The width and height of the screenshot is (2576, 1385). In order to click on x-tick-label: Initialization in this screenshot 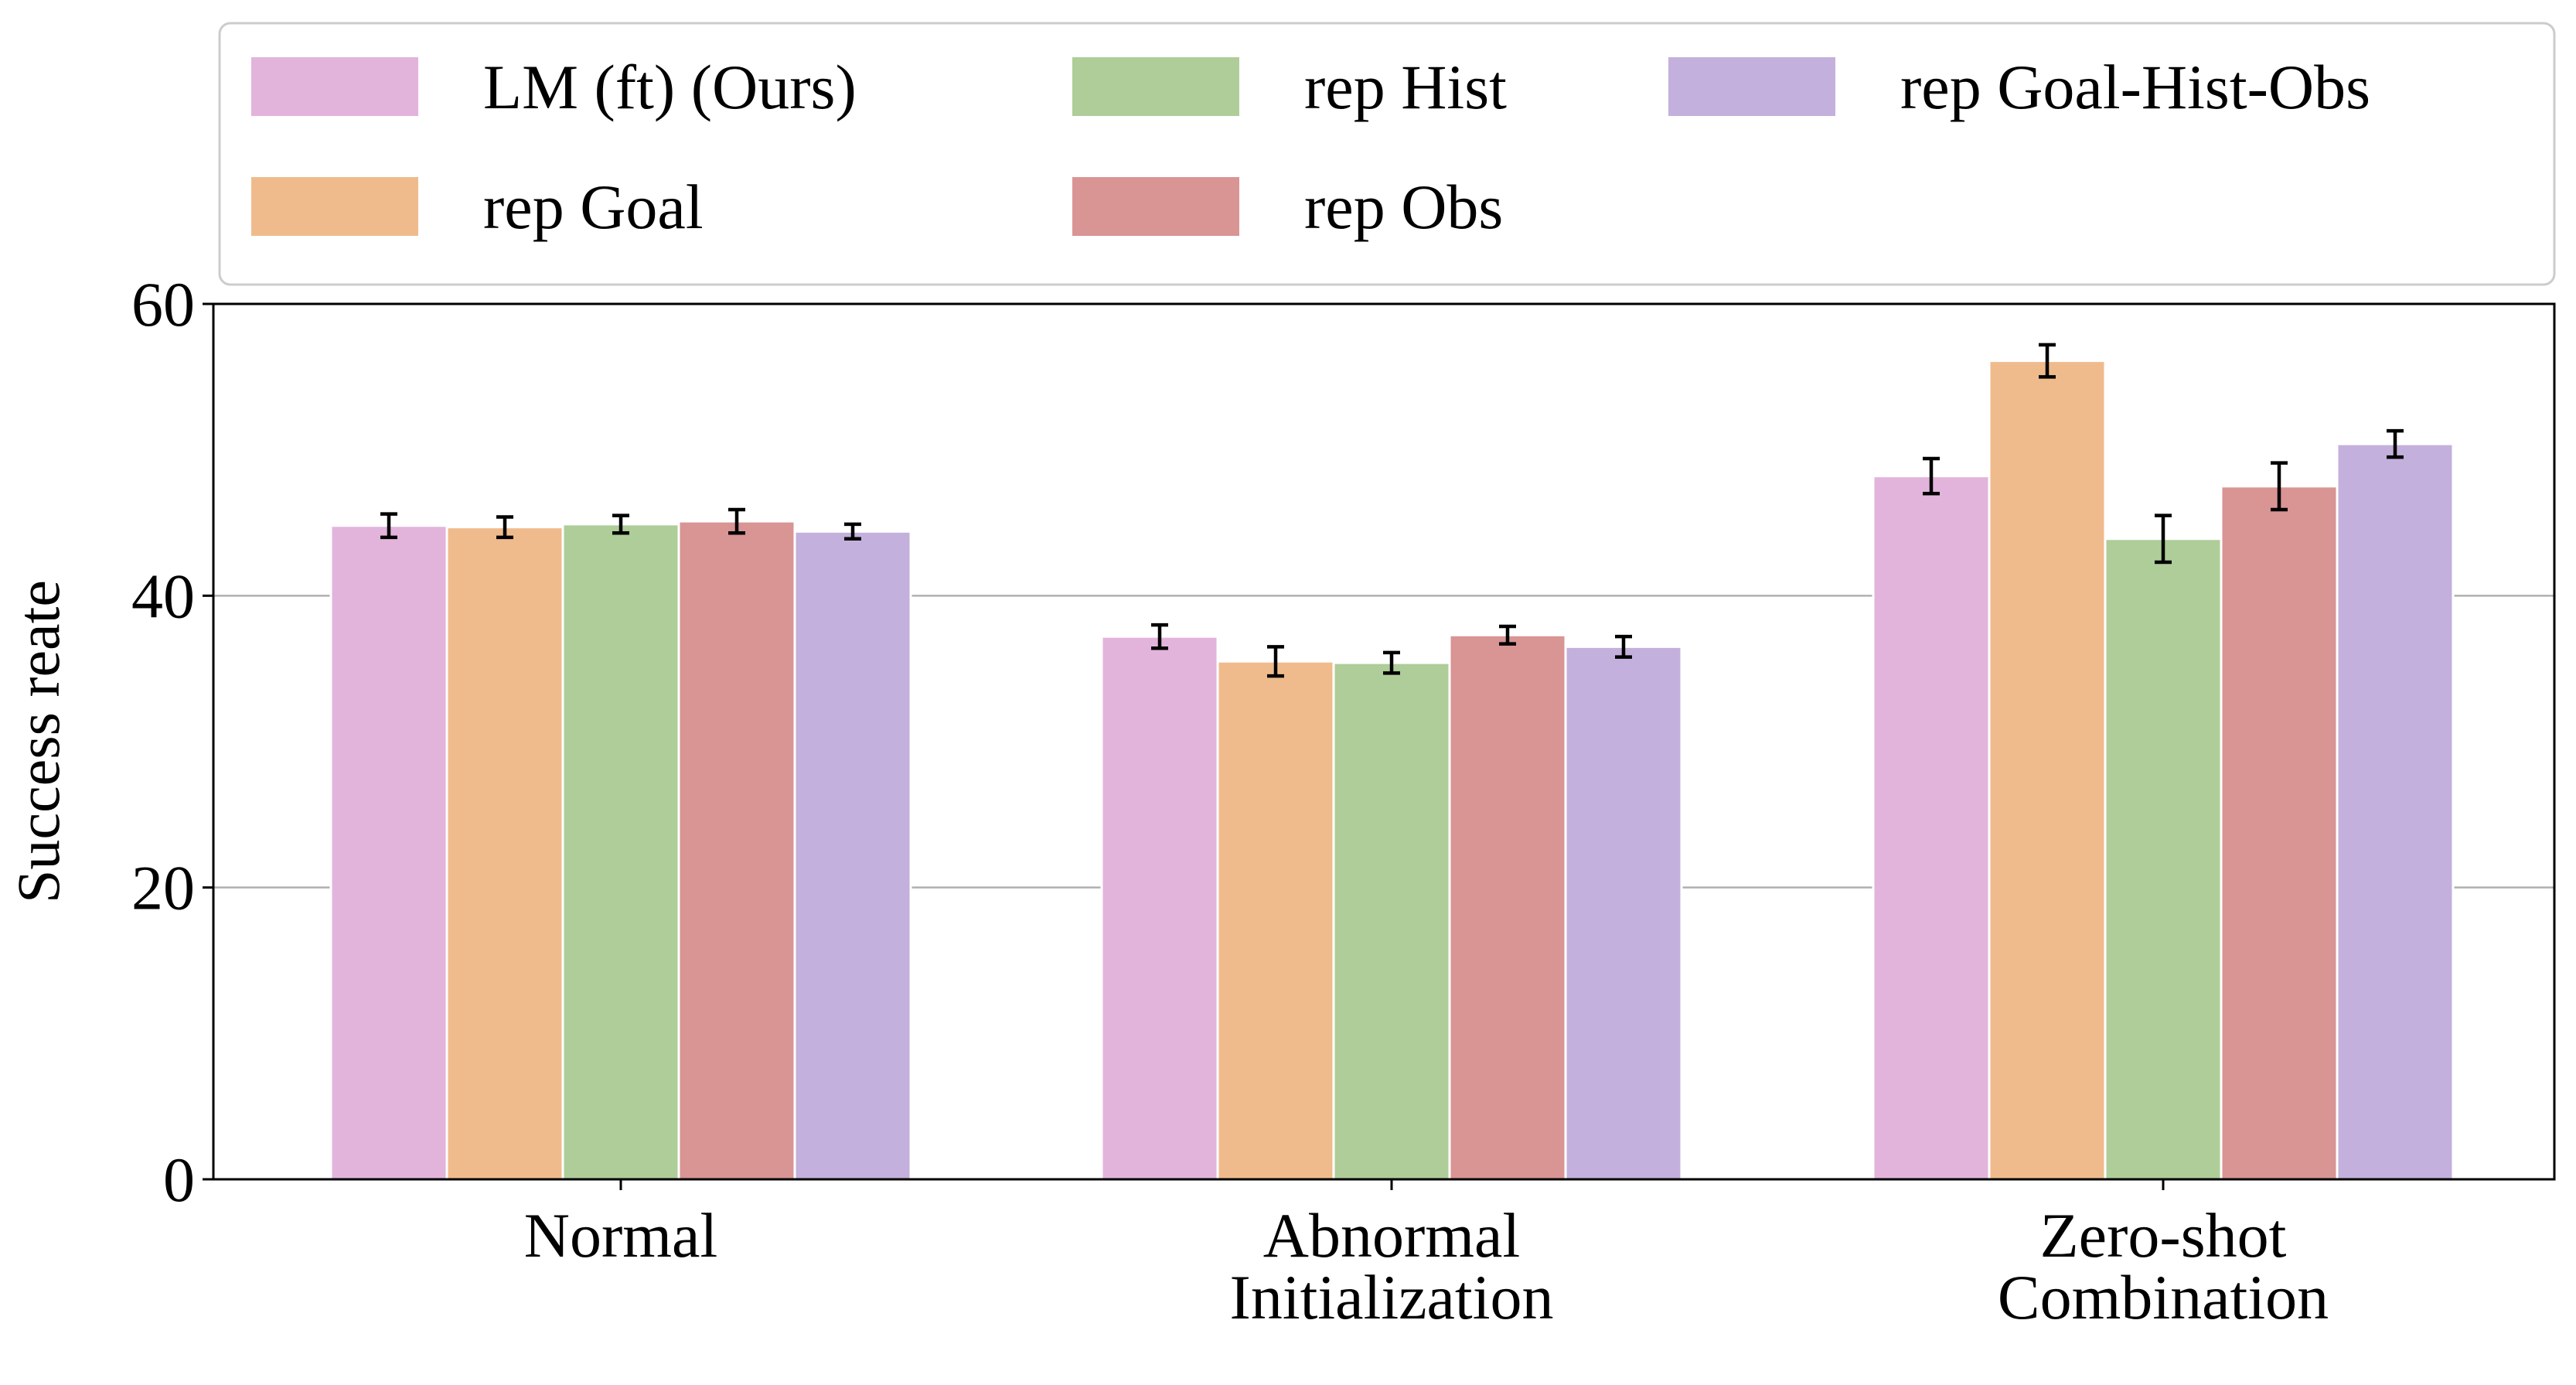, I will do `click(1392, 1297)`.